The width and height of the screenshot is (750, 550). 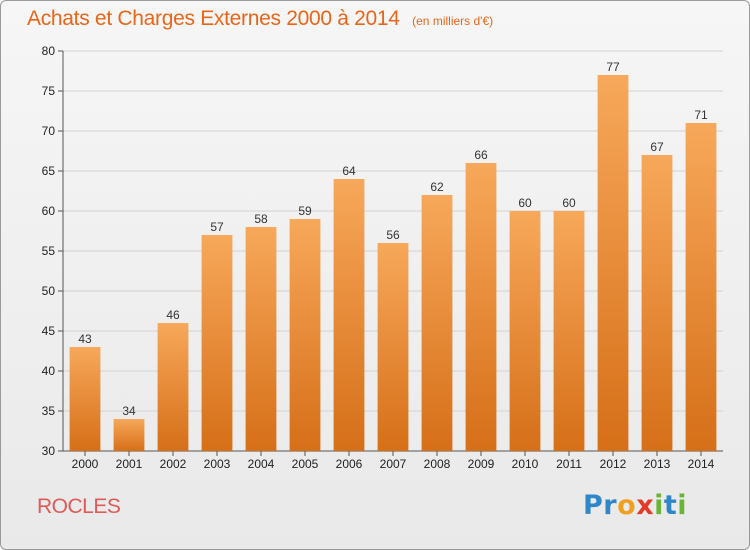 I want to click on data-label: 64, so click(x=349, y=171).